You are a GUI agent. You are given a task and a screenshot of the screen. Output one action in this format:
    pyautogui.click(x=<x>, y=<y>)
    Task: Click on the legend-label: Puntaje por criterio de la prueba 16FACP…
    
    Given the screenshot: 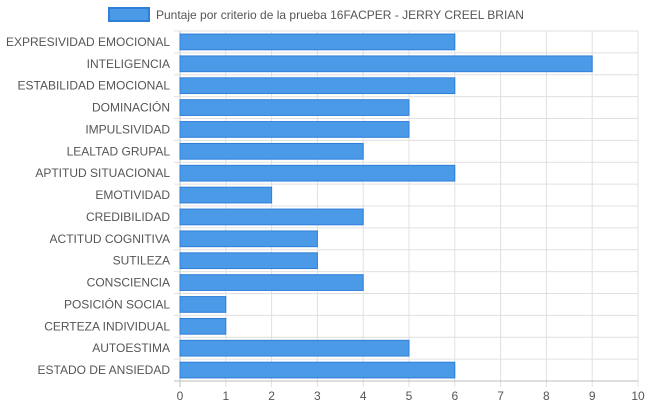 What is the action you would take?
    pyautogui.click(x=340, y=15)
    